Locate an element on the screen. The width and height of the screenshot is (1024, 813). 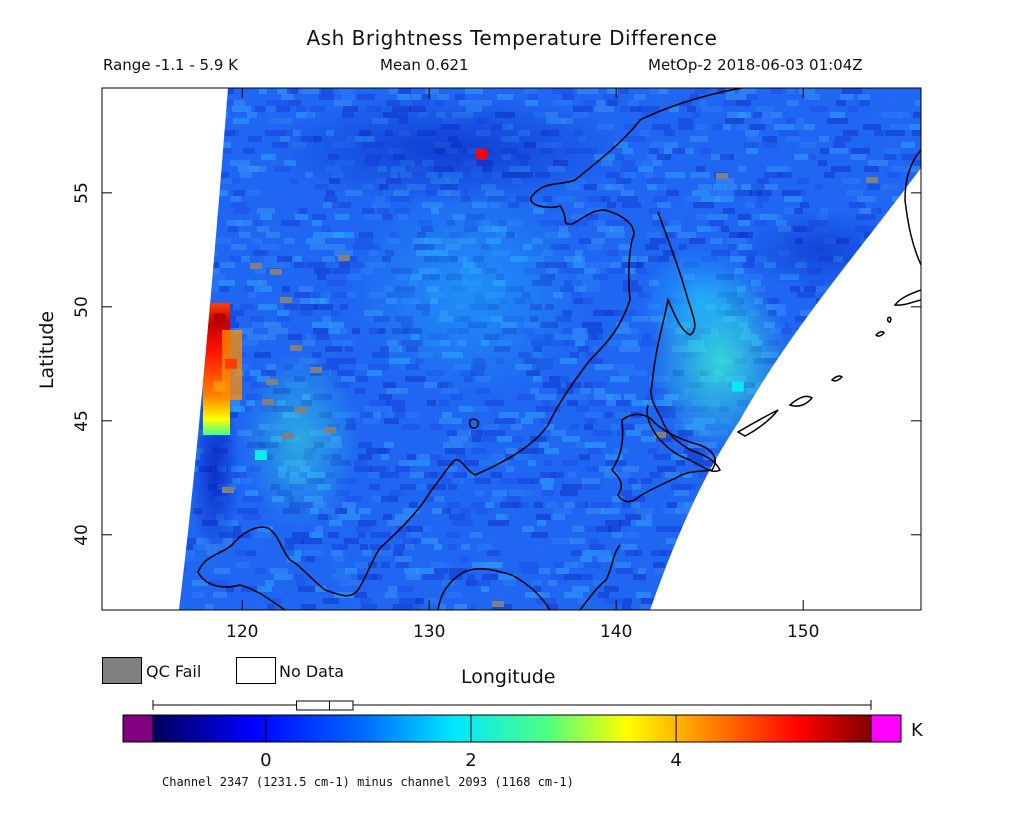
y-axis-label: Latitude is located at coordinates (47, 350).